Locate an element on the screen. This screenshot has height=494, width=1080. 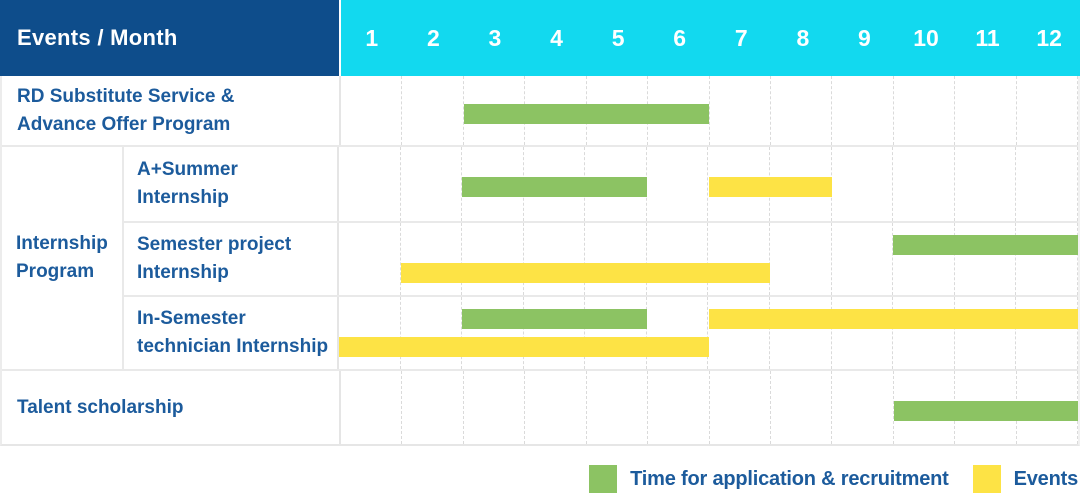
month-header-cell: 4 is located at coordinates (556, 37).